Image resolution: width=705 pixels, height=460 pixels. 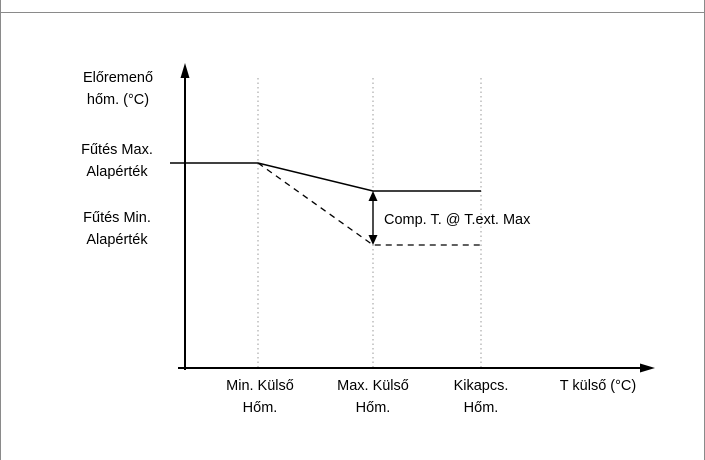 What do you see at coordinates (369, 204) in the screenshot?
I see `min-setpoint-curve` at bounding box center [369, 204].